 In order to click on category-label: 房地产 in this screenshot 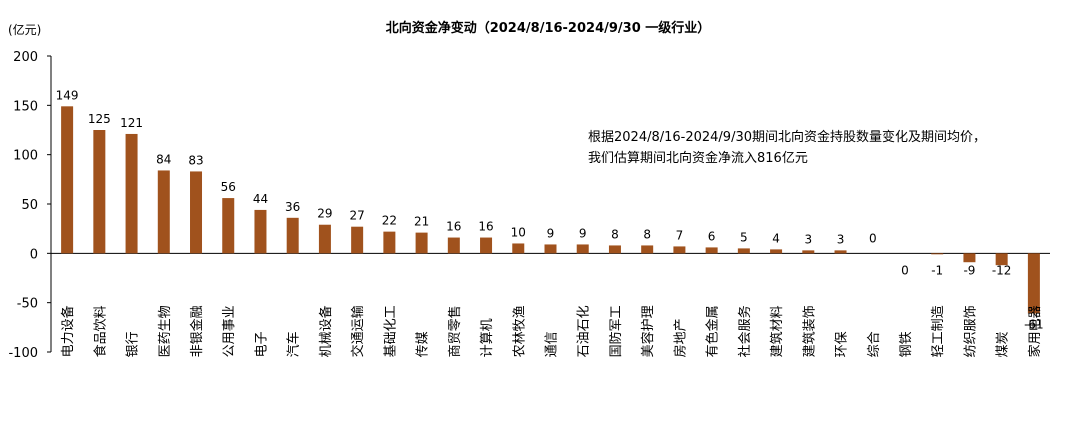, I will do `click(680, 337)`.